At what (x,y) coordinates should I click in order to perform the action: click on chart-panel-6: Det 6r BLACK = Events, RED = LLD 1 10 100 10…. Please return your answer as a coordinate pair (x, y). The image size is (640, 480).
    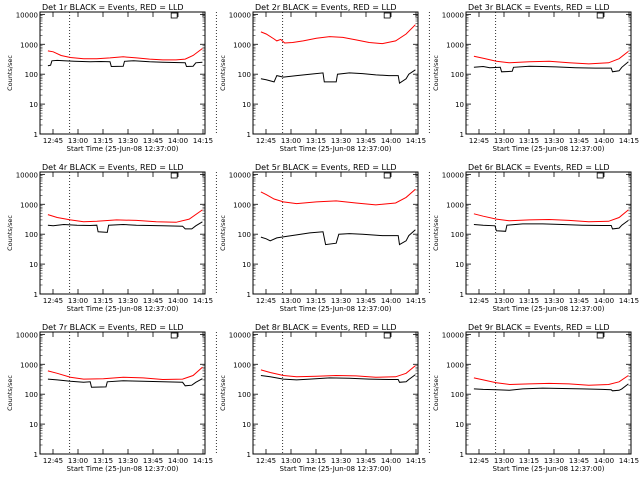
    Looking at the image, I should click on (535, 238).